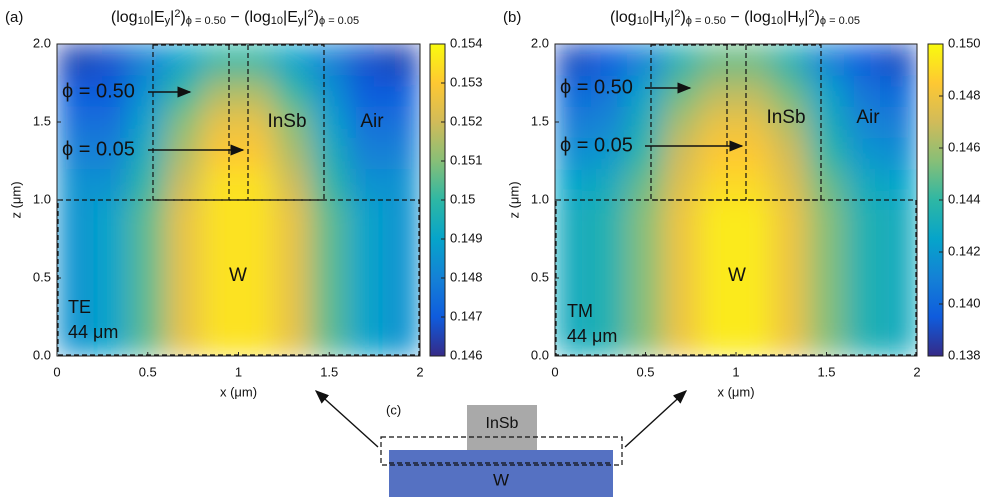 The height and width of the screenshot is (500, 986). I want to click on title-part: 2, so click(177, 14).